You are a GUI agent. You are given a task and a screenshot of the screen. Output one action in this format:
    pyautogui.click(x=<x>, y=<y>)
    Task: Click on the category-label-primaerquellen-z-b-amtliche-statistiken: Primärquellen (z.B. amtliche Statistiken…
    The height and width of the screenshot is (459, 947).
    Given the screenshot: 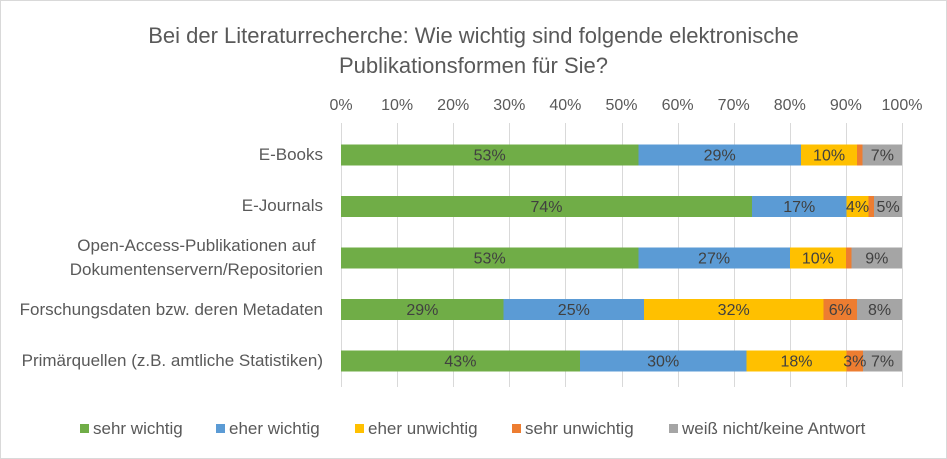 What is the action you would take?
    pyautogui.click(x=172, y=361)
    